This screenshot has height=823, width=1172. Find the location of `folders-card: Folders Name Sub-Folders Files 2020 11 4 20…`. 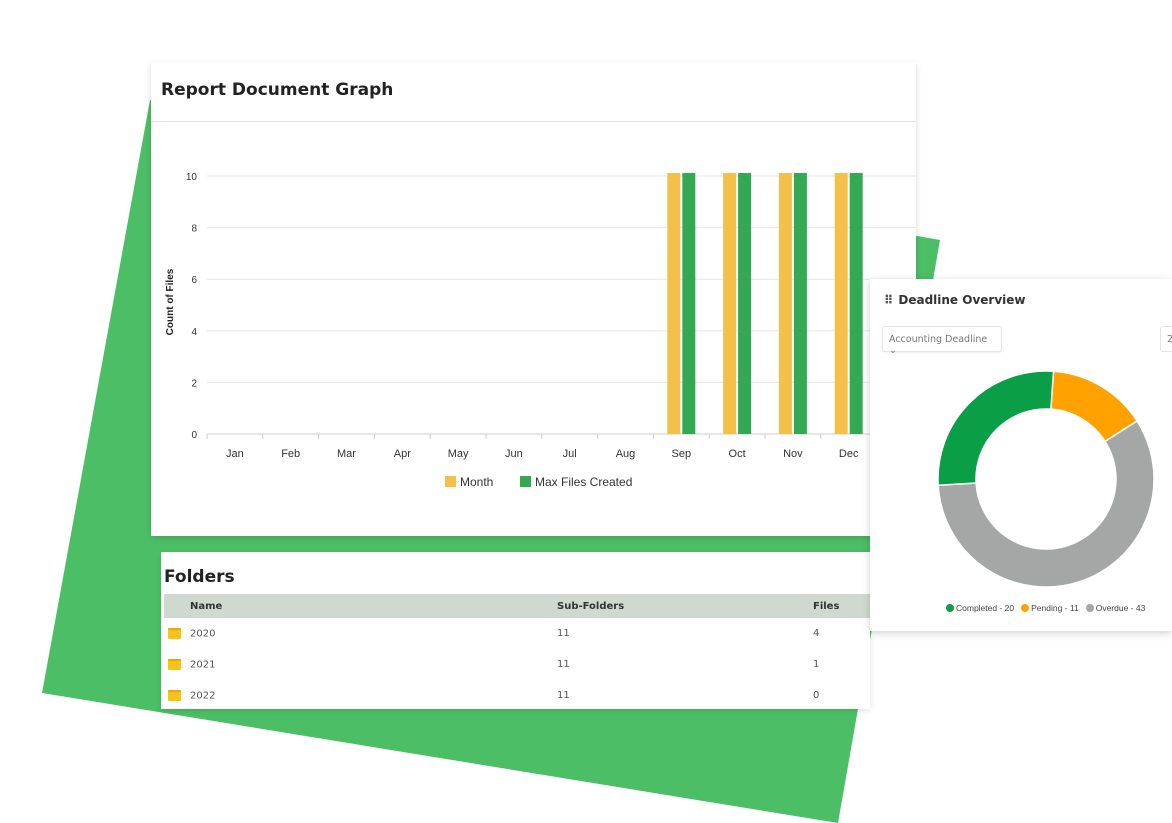

folders-card: Folders Name Sub-Folders Files 2020 11 4 20… is located at coordinates (515, 630).